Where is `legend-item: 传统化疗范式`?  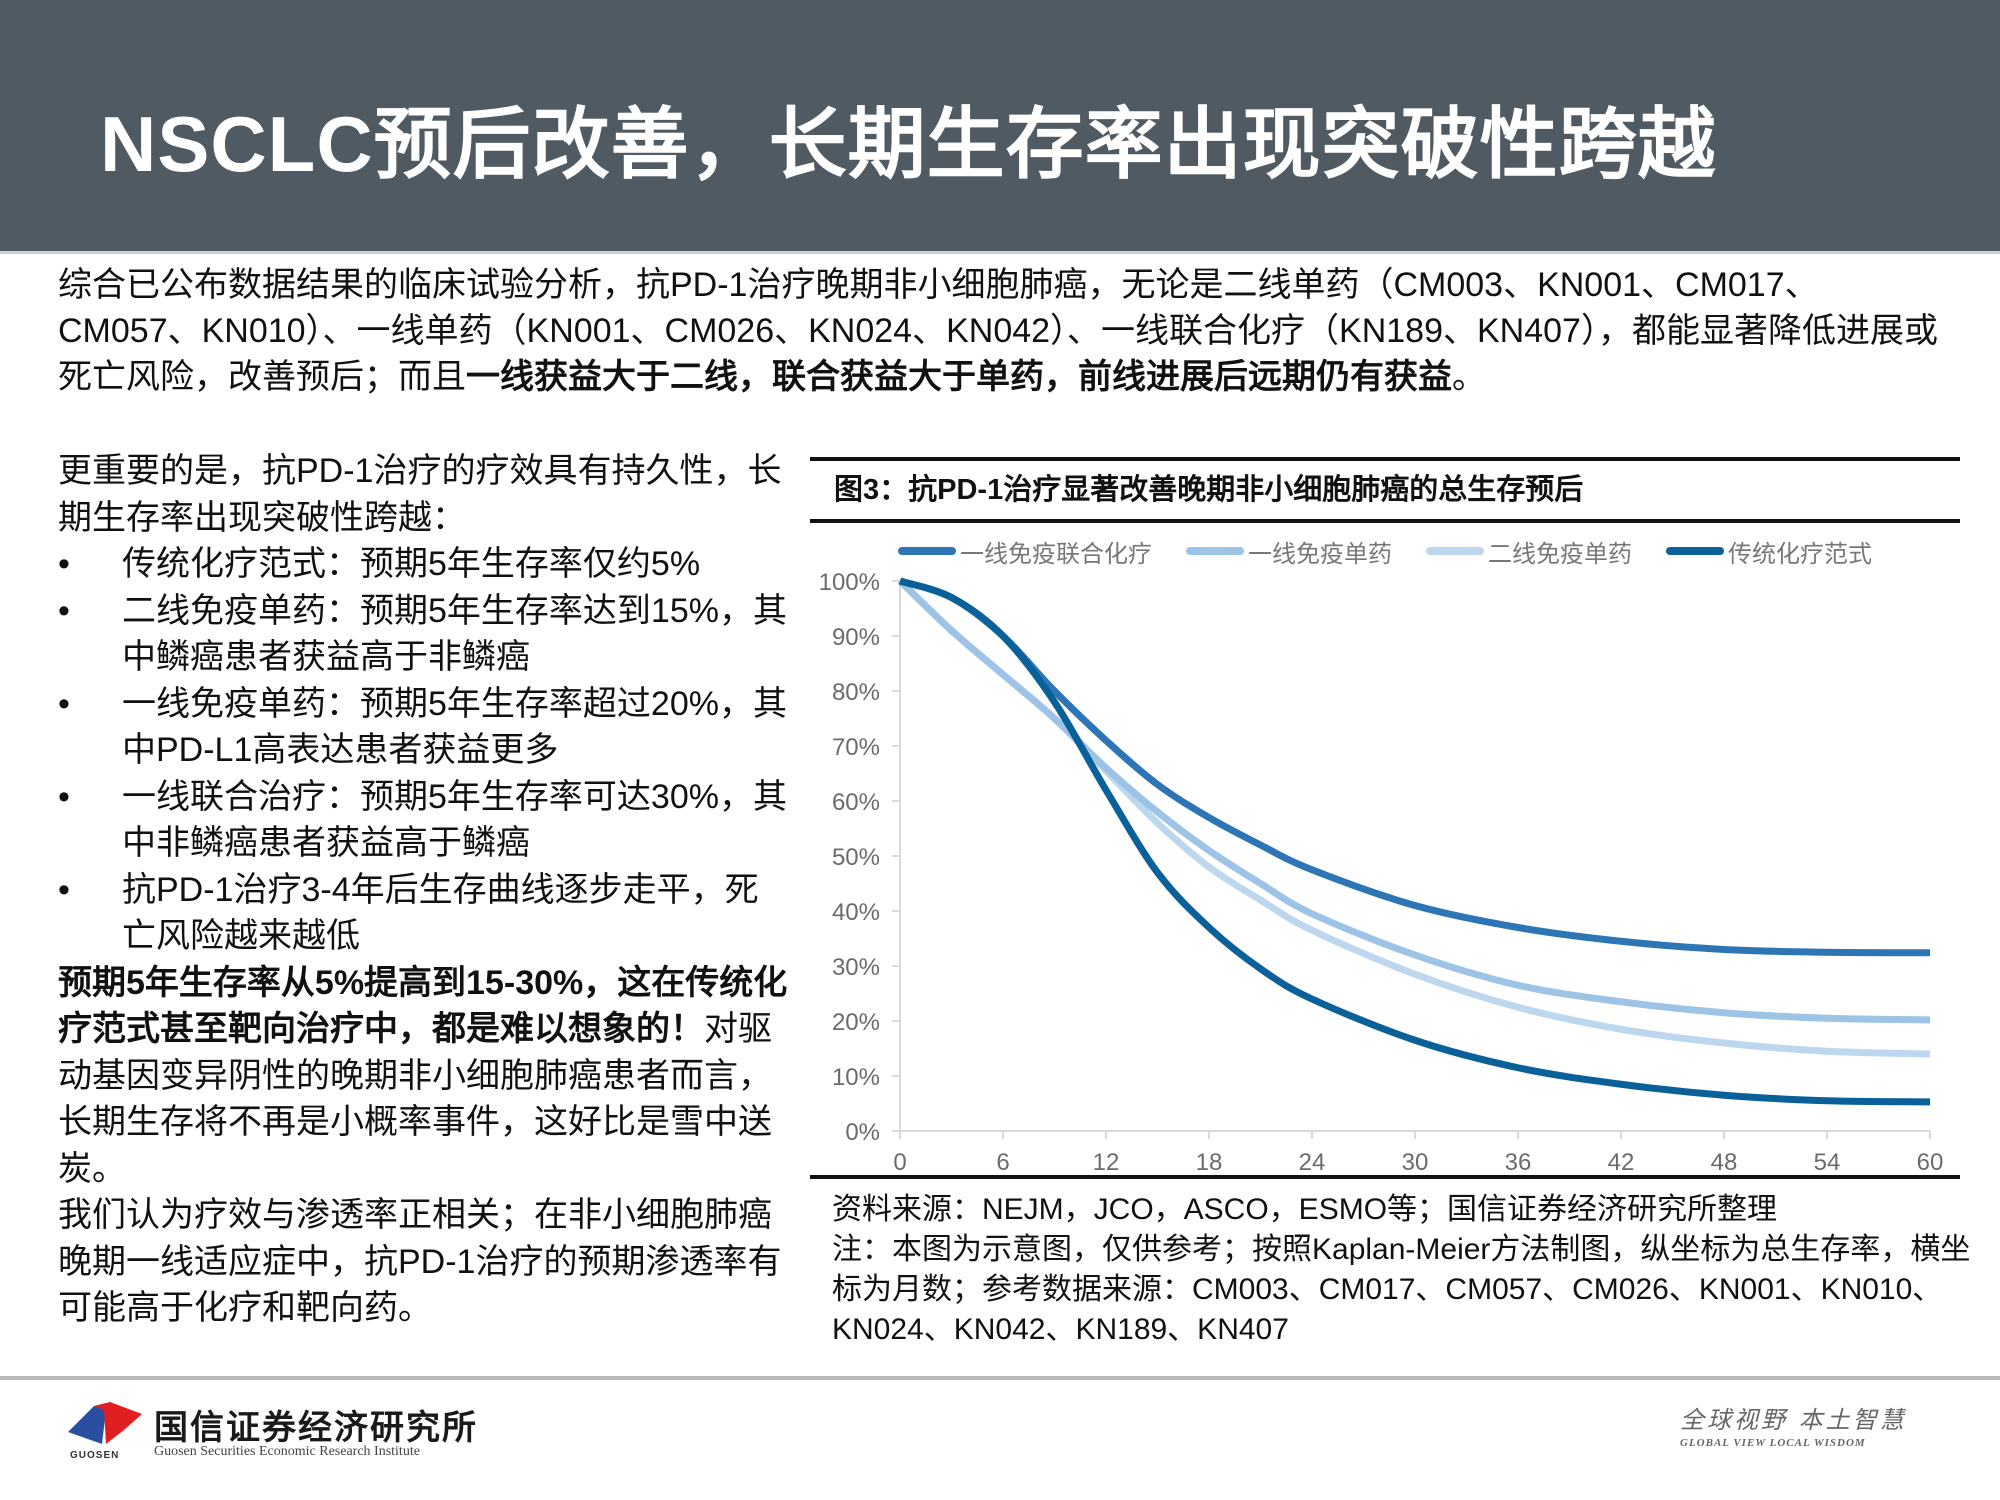 legend-item: 传统化疗范式 is located at coordinates (1769, 551).